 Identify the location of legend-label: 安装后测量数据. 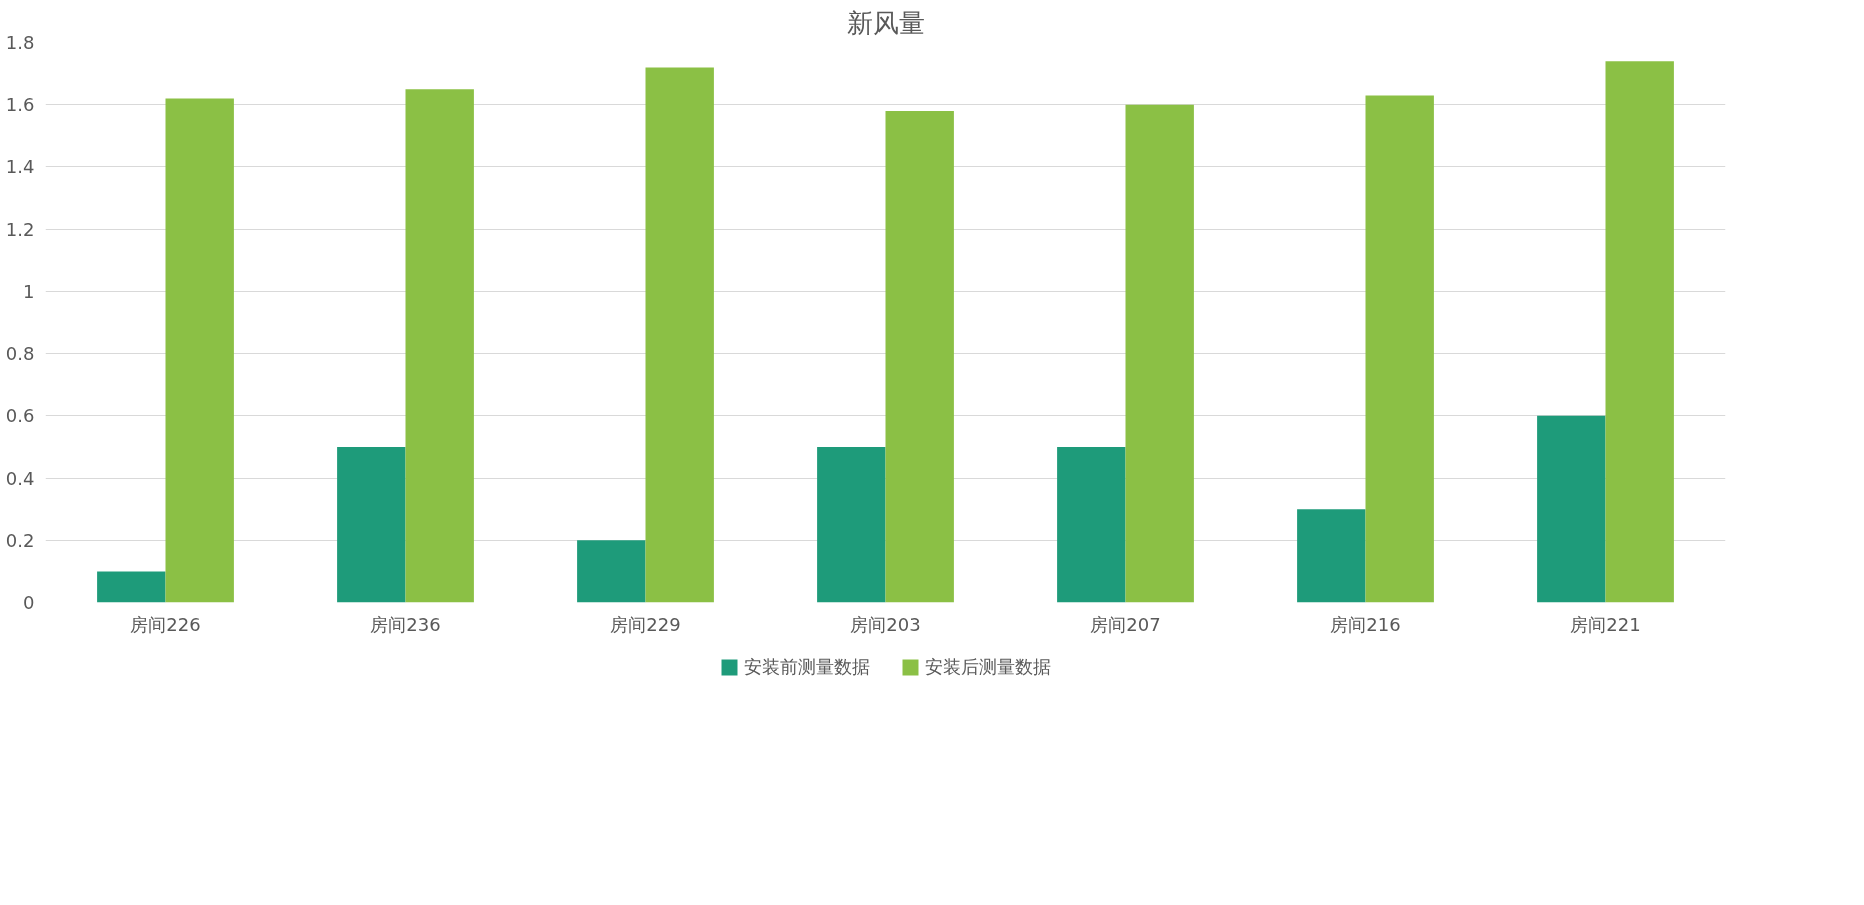
(988, 667).